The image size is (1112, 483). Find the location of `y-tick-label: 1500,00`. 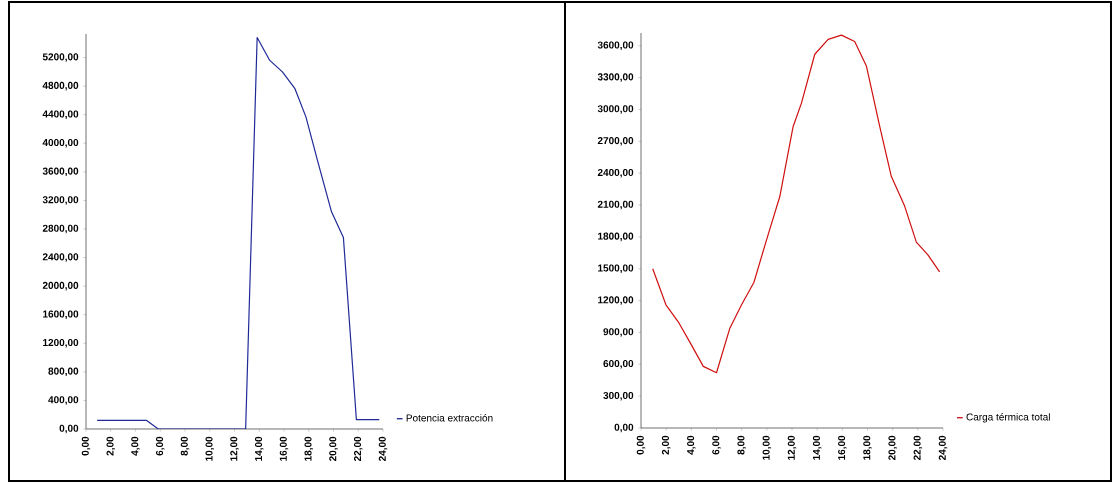

y-tick-label: 1500,00 is located at coordinates (616, 268).